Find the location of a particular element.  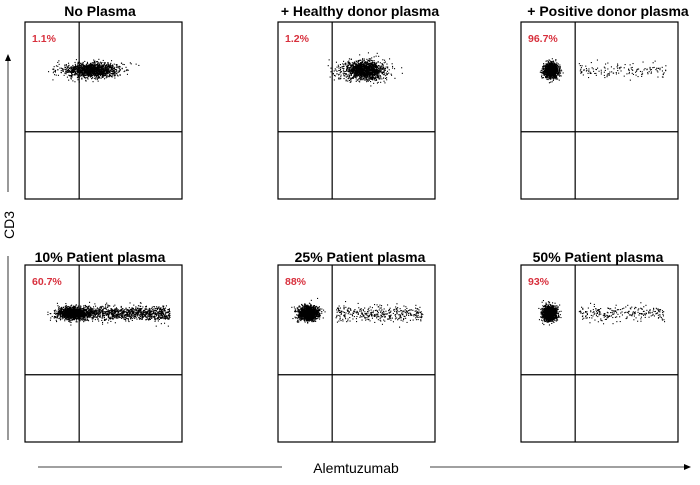

event-dots is located at coordinates (109, 314).